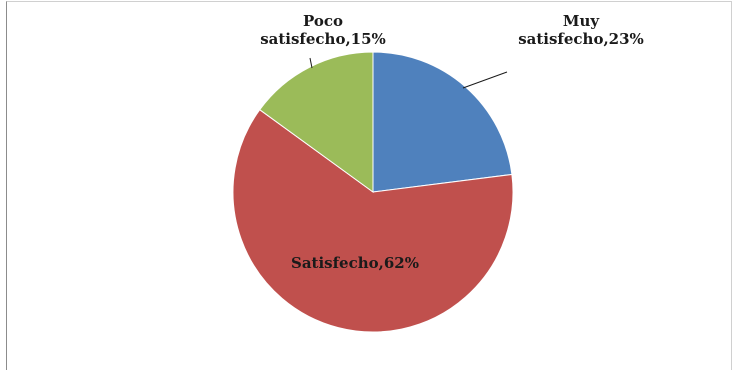  I want to click on pie-slice-muy-satisfecho, so click(442, 122).